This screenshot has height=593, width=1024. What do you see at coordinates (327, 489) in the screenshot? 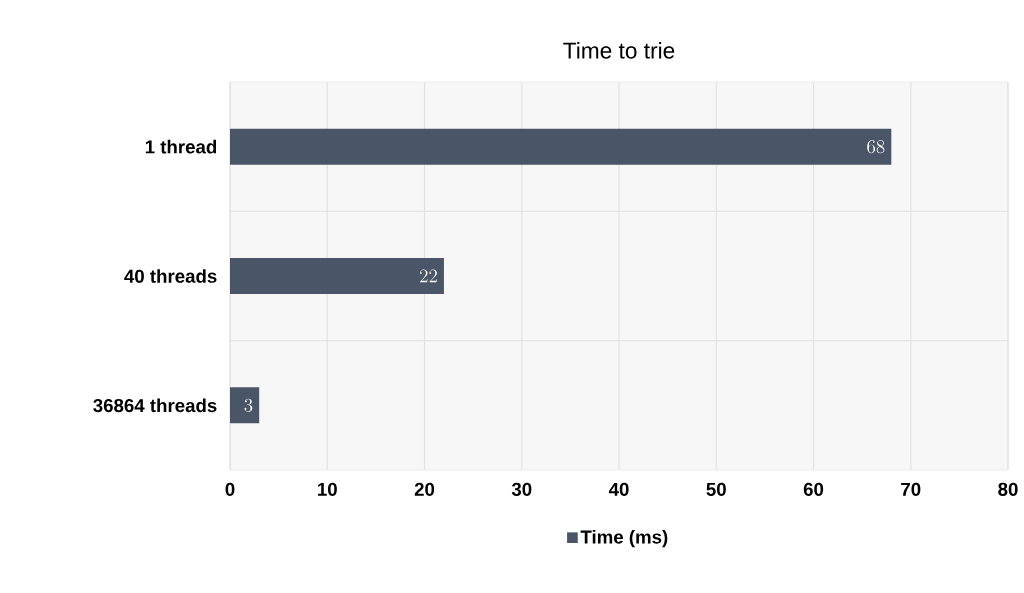
I see `x-tick-label: 10` at bounding box center [327, 489].